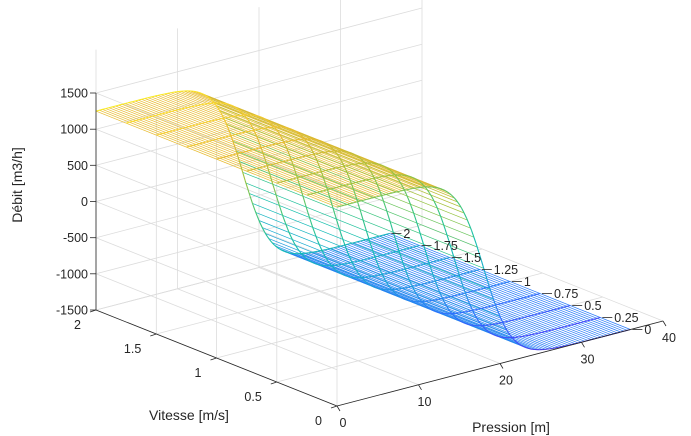 The height and width of the screenshot is (436, 691). I want to click on z-tick-label: -1000, so click(72, 274).